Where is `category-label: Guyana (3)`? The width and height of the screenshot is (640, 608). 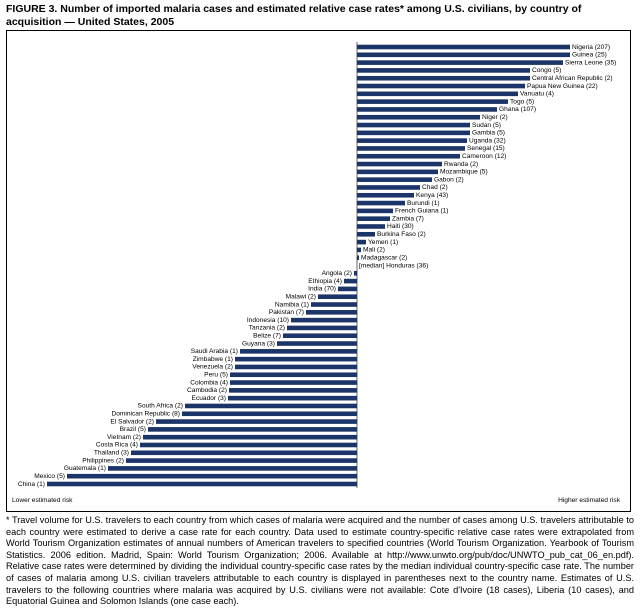 category-label: Guyana (3) is located at coordinates (258, 343).